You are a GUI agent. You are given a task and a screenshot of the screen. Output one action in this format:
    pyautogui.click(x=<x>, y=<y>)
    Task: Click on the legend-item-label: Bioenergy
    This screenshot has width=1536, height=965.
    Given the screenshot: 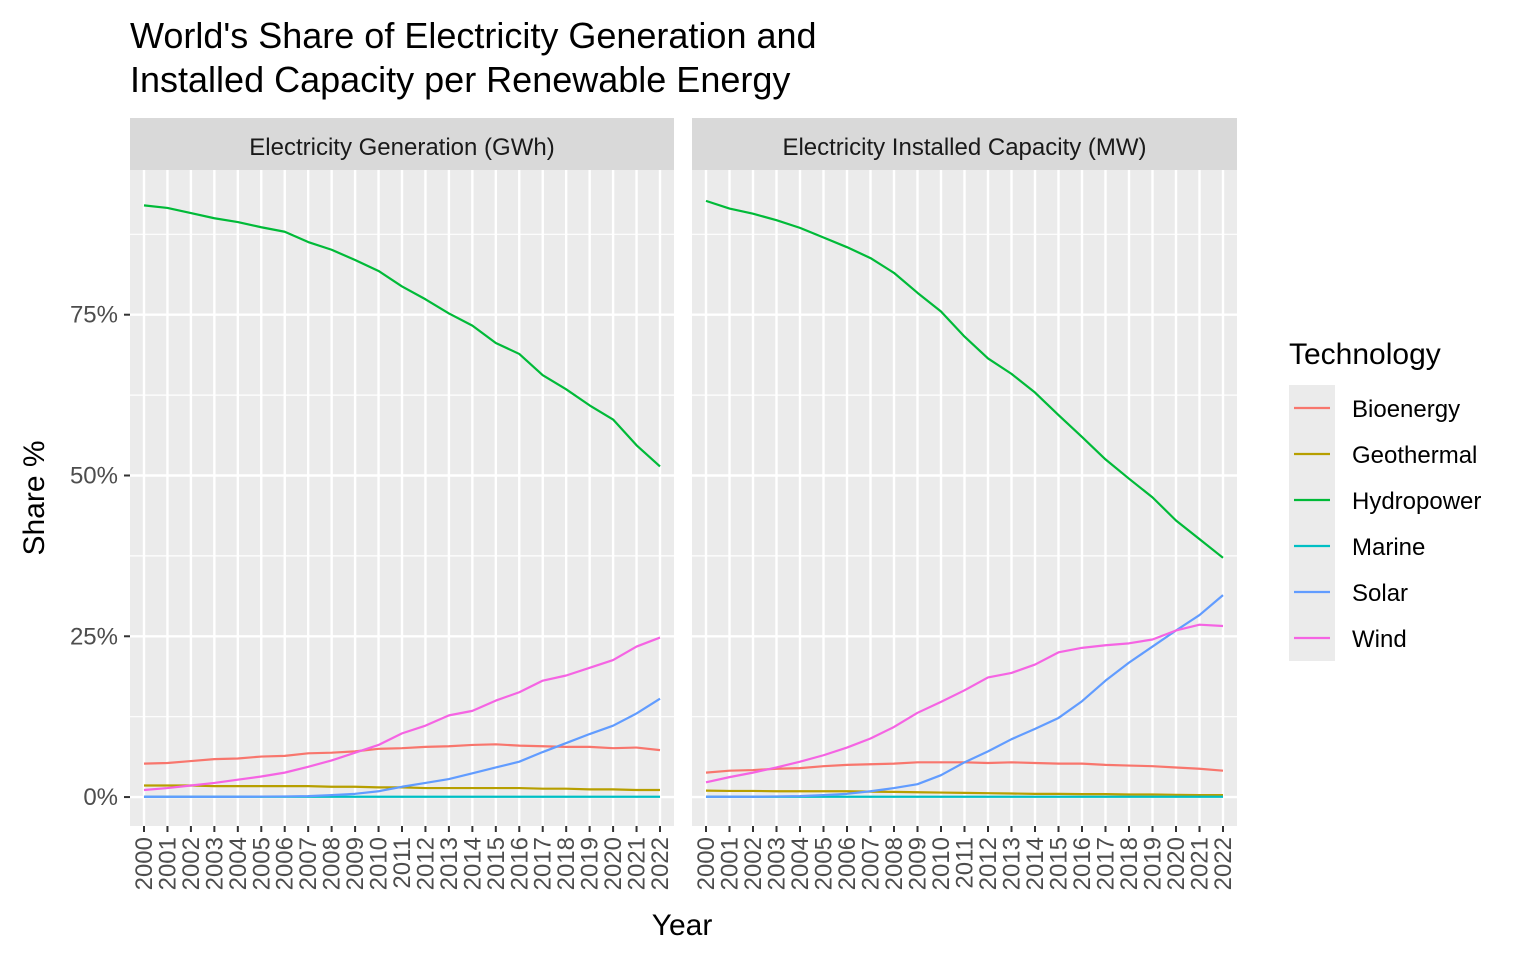 What is the action you would take?
    pyautogui.click(x=1406, y=409)
    